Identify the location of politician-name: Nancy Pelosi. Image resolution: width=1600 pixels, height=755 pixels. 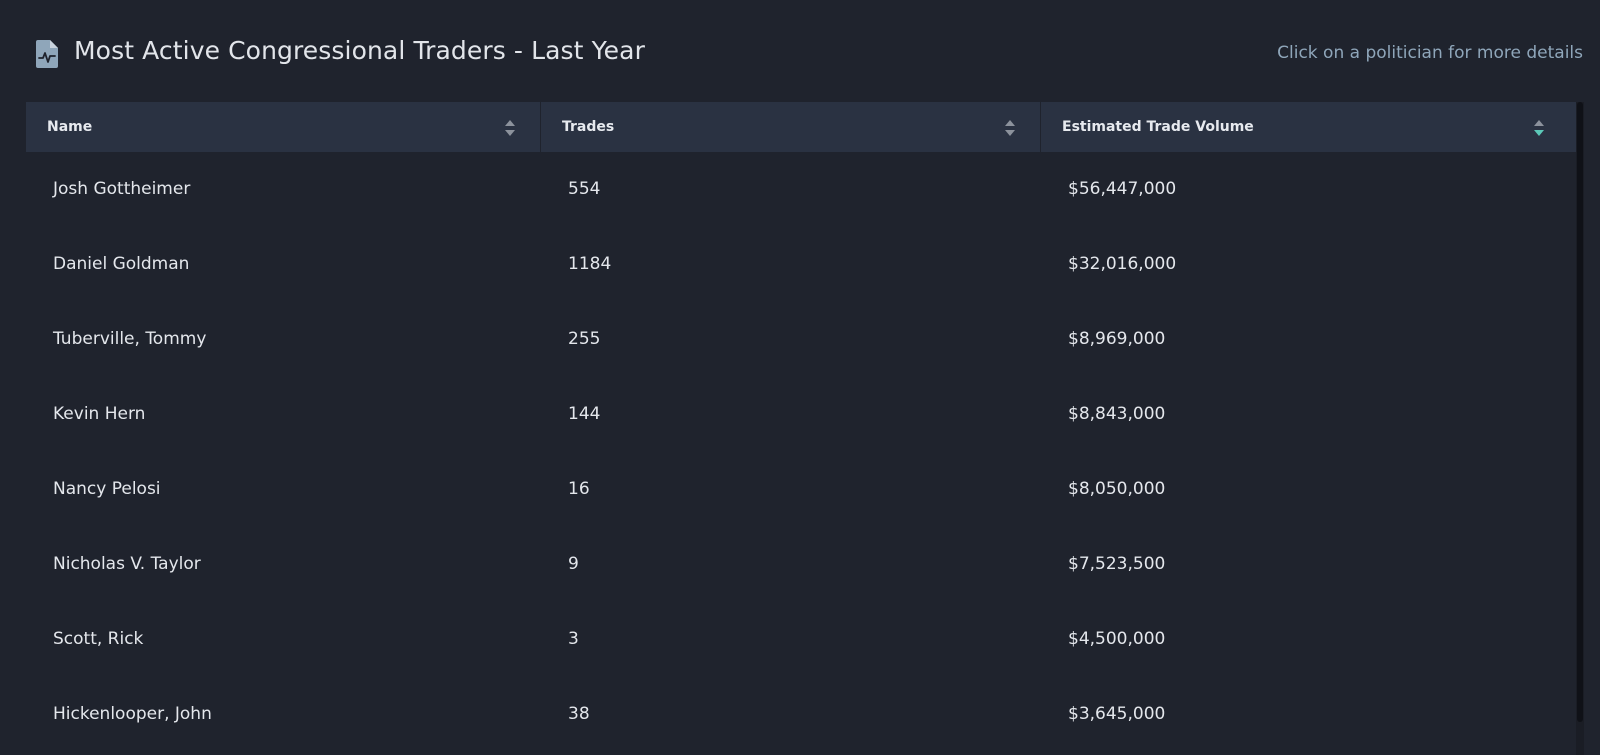
(107, 489).